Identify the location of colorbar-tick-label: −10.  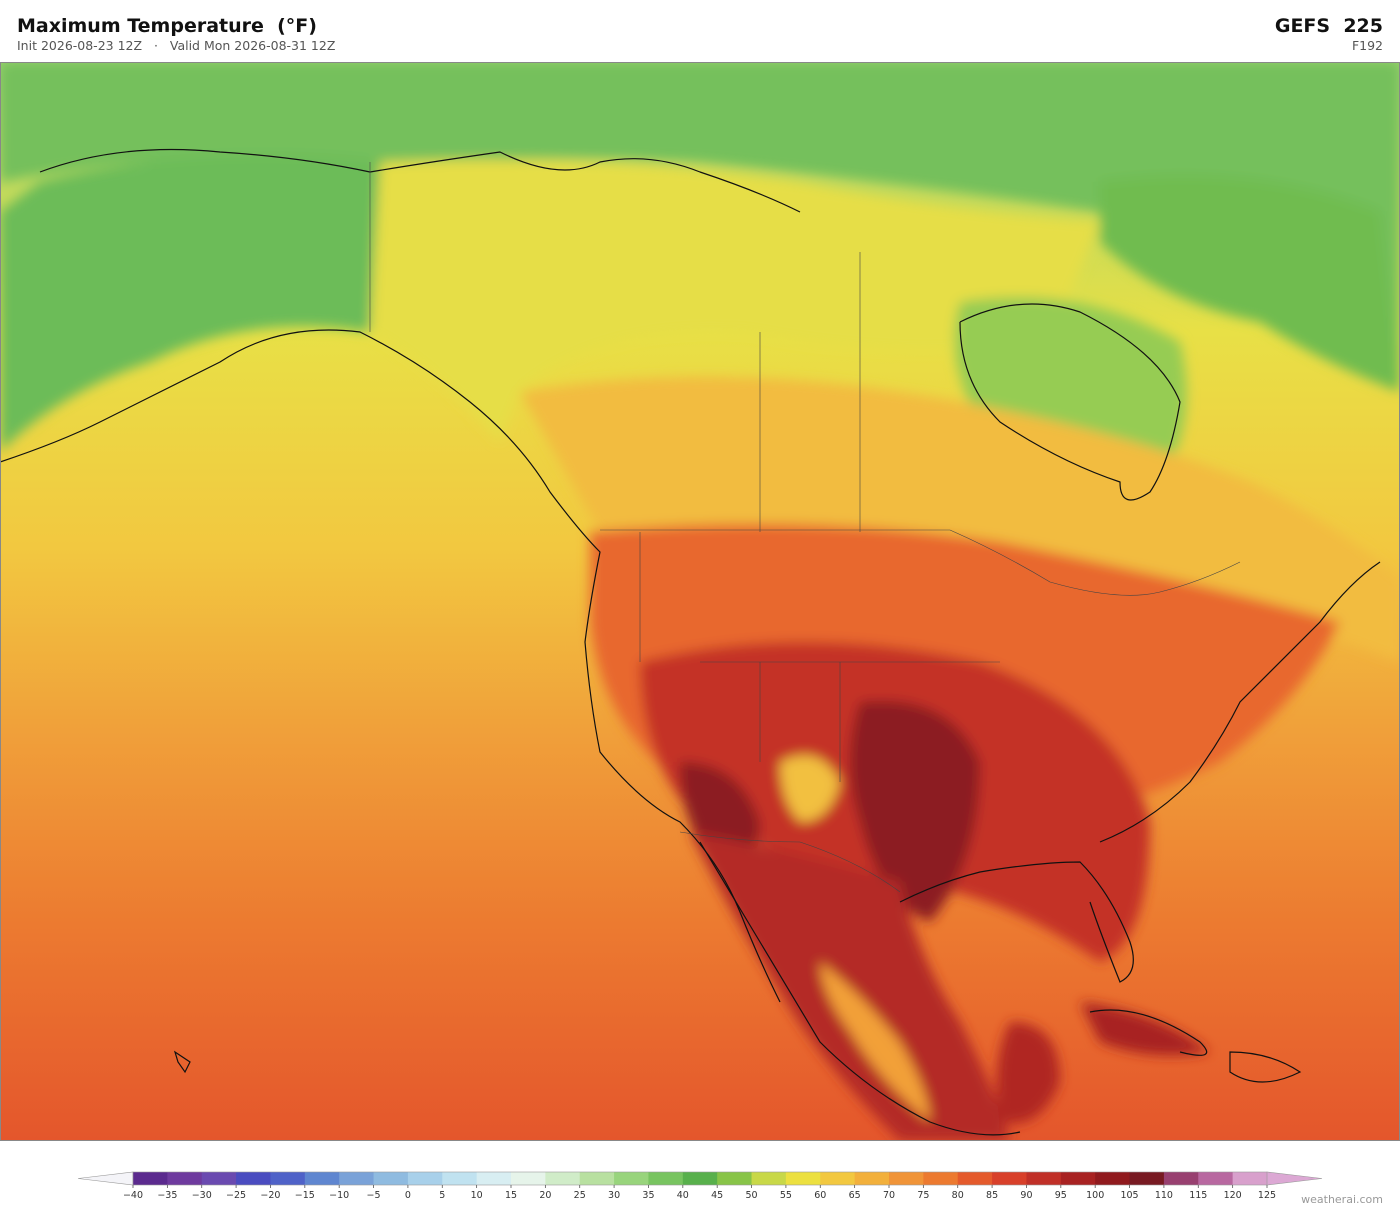
(339, 1195).